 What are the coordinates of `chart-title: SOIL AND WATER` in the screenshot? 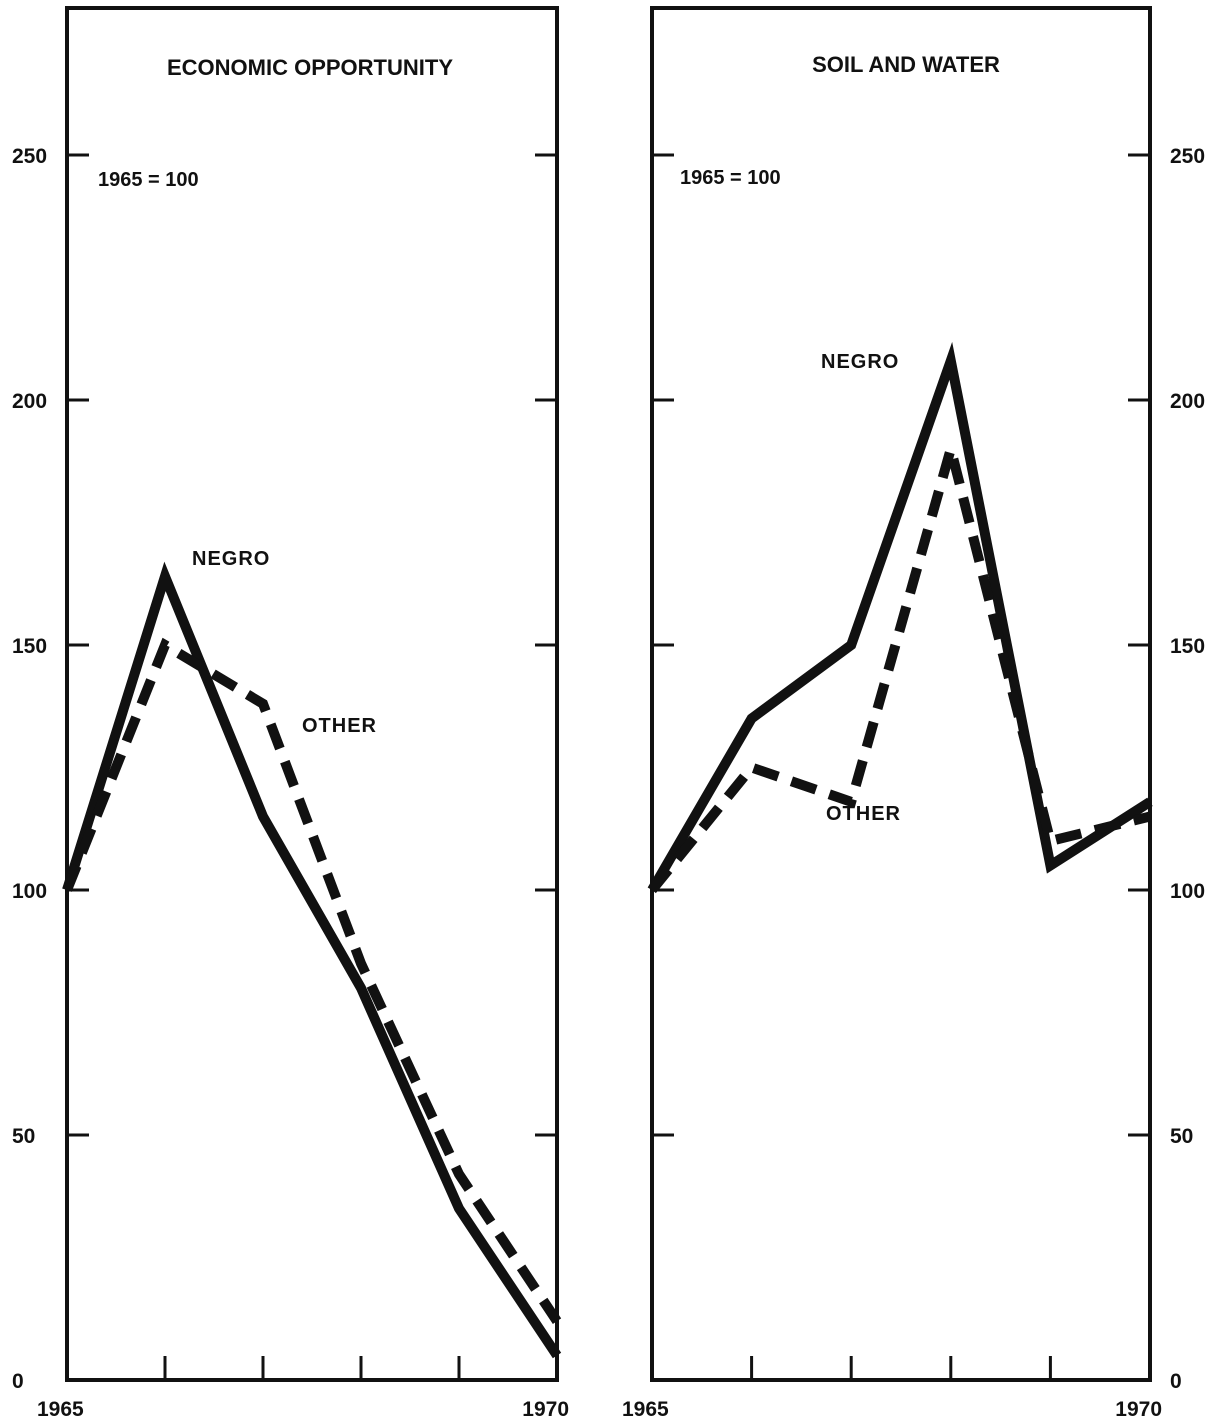 It's located at (906, 64).